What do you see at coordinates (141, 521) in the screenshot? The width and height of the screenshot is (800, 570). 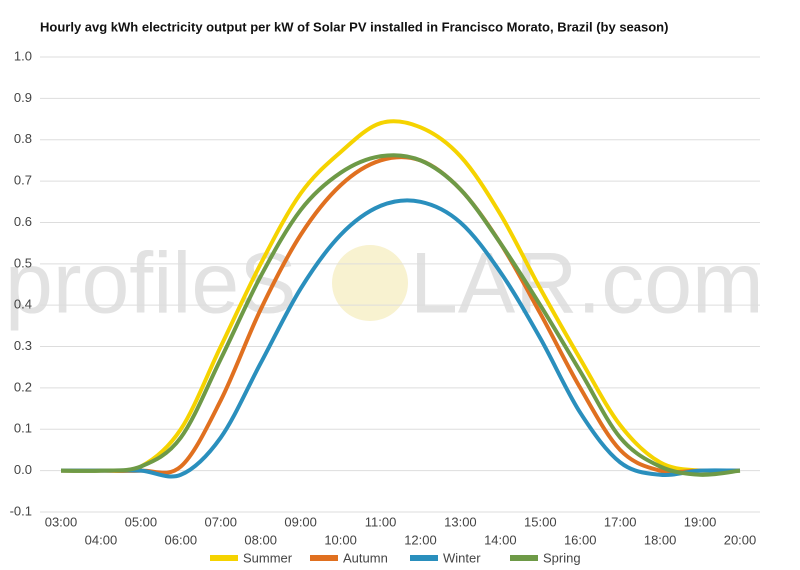 I see `x-tick-label: 05:00` at bounding box center [141, 521].